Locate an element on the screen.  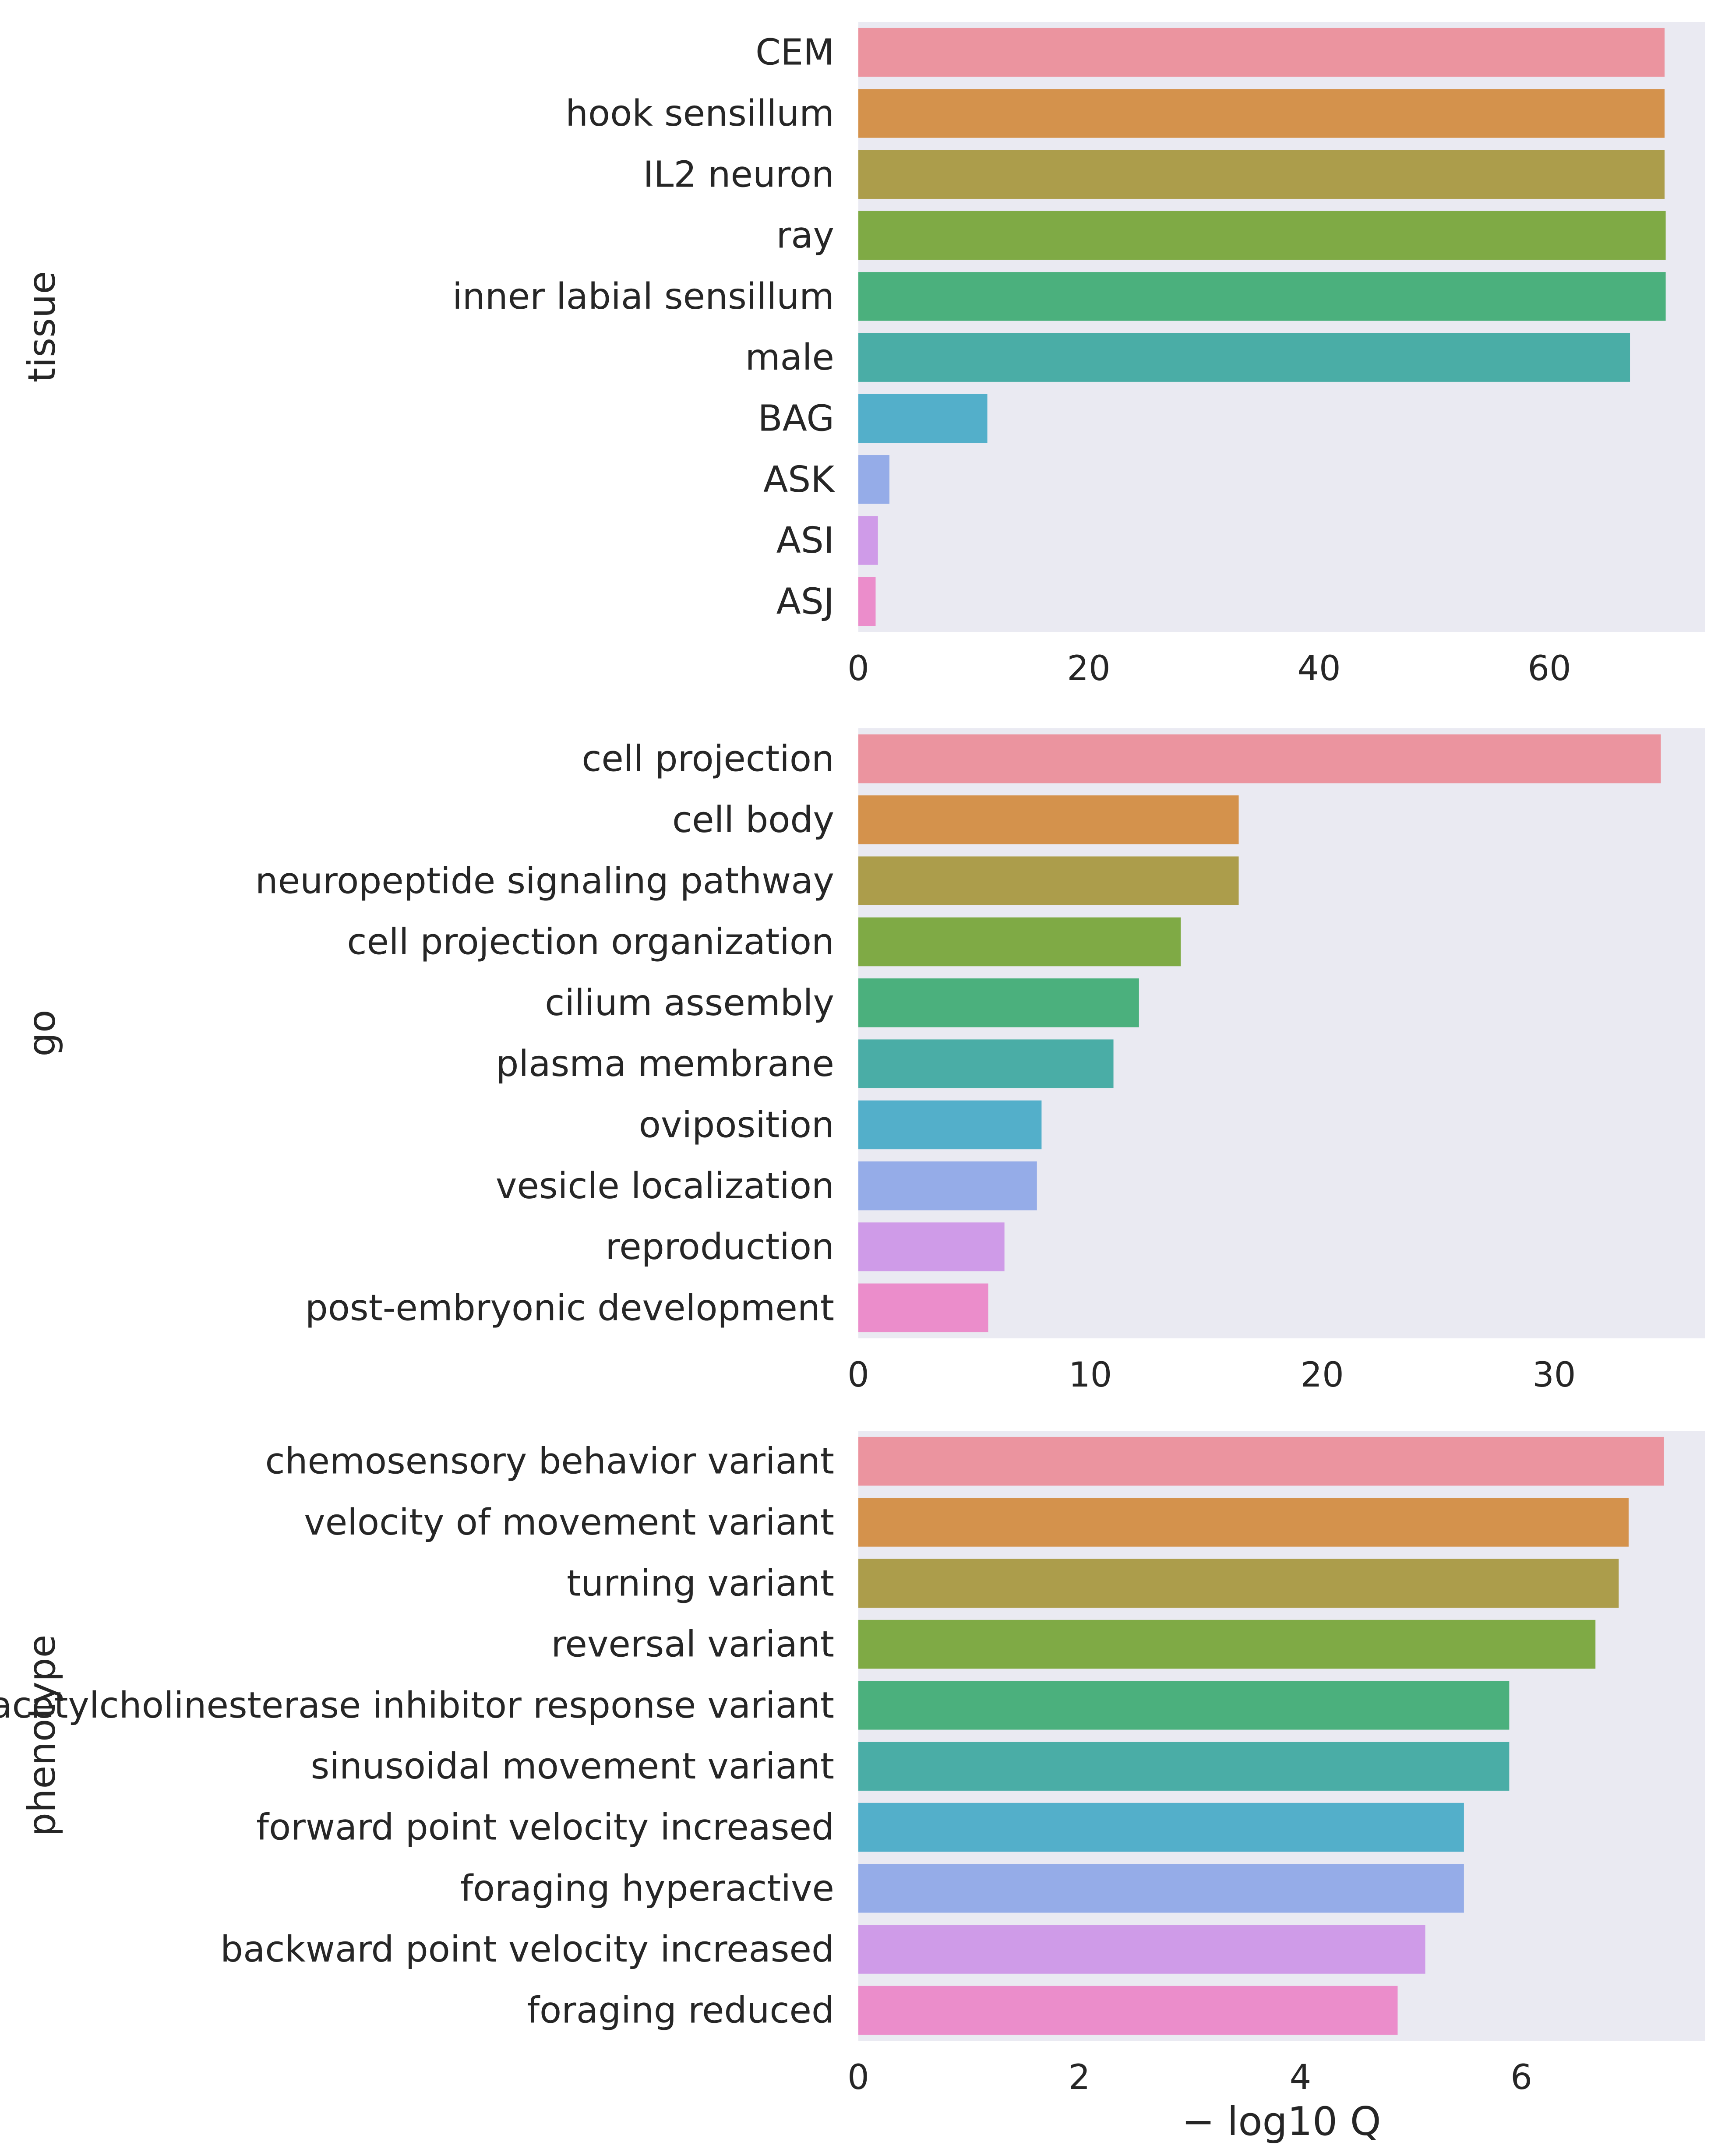
x-tick-label: 60 is located at coordinates (1550, 668).